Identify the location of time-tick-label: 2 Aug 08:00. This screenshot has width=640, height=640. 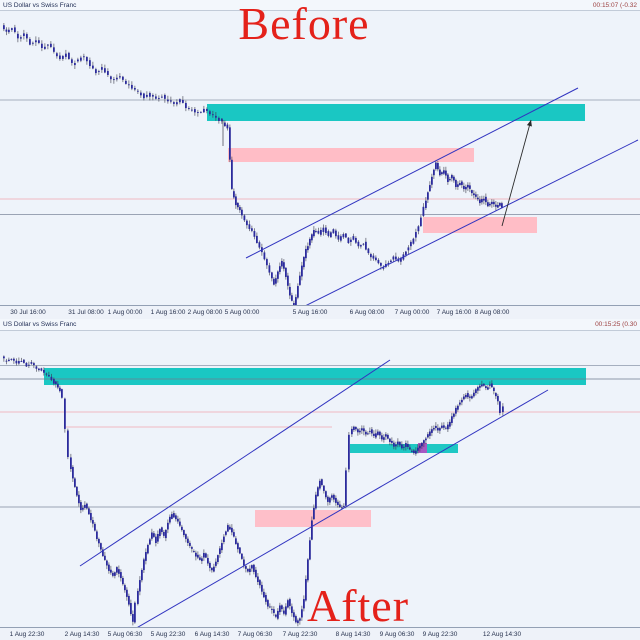
(205, 312).